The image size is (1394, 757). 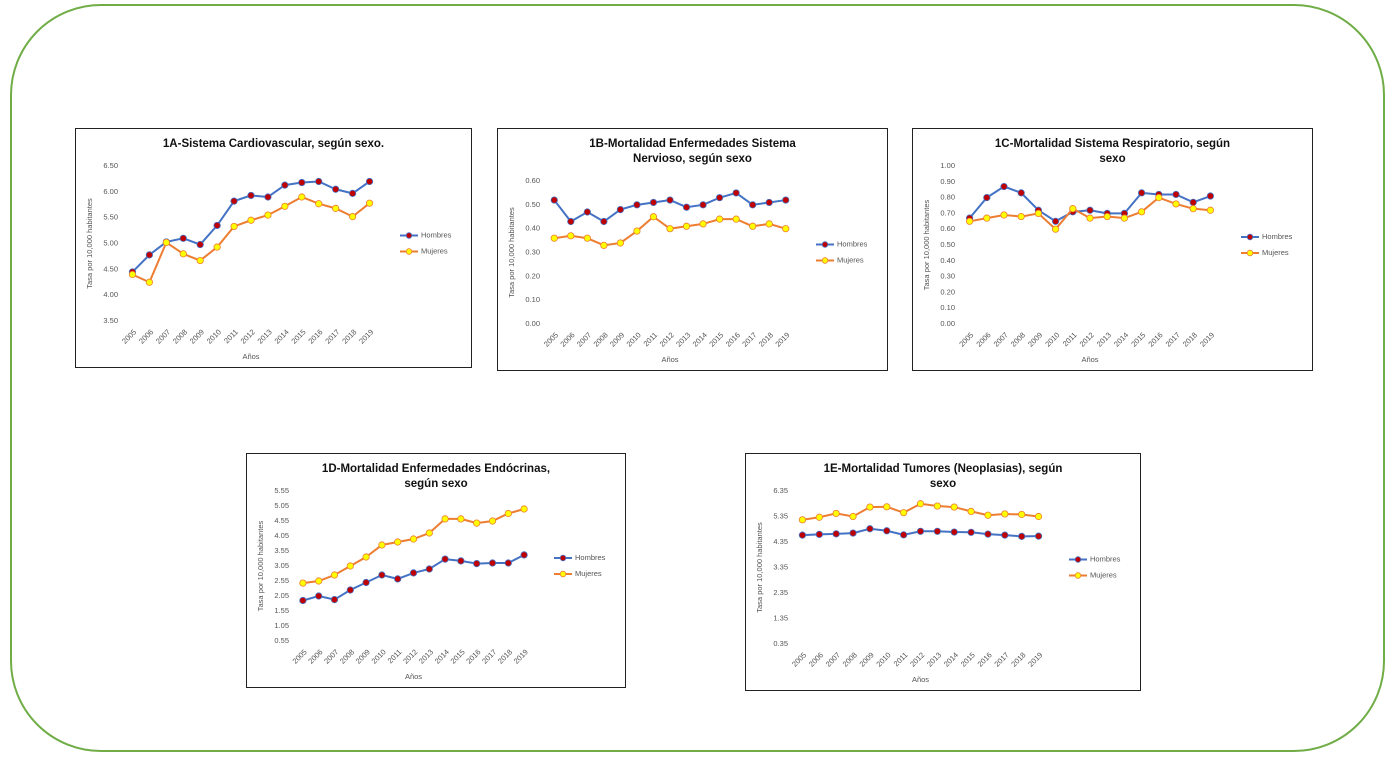 I want to click on x-tick-label: 2012, so click(x=1087, y=339).